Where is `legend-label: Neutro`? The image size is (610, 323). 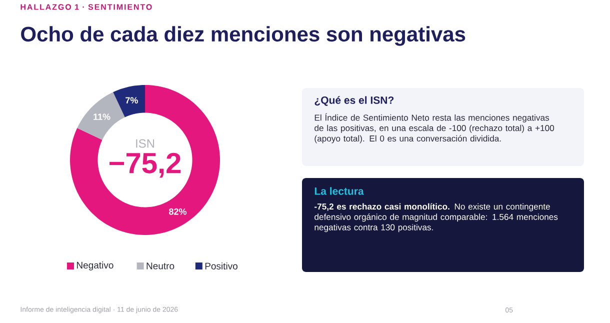 legend-label: Neutro is located at coordinates (160, 266).